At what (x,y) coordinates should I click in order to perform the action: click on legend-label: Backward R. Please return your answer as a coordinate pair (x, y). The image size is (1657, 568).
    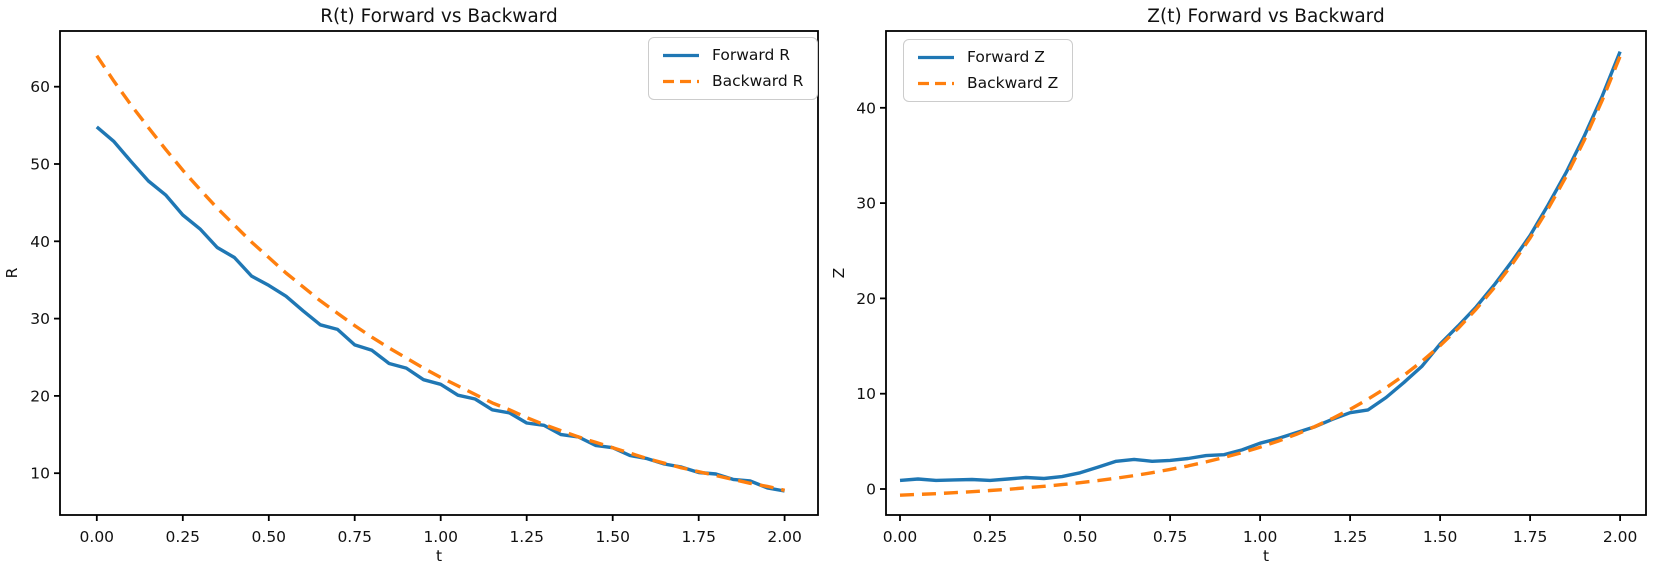
    Looking at the image, I should click on (758, 81).